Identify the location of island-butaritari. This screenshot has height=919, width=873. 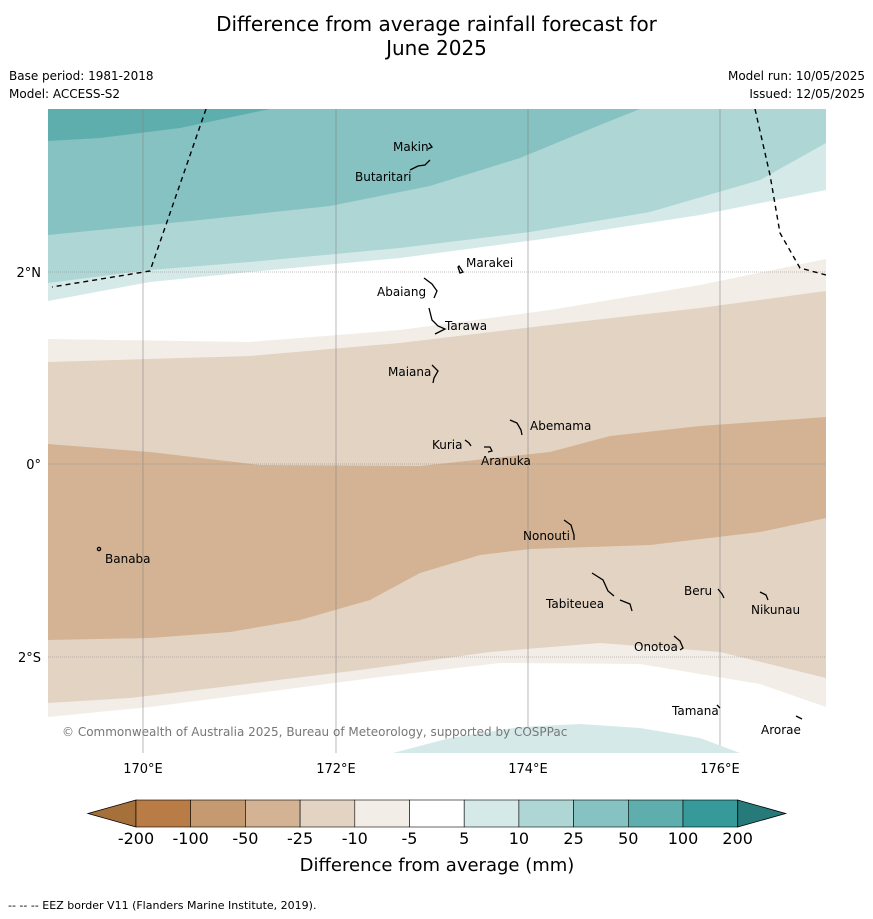
(420, 165).